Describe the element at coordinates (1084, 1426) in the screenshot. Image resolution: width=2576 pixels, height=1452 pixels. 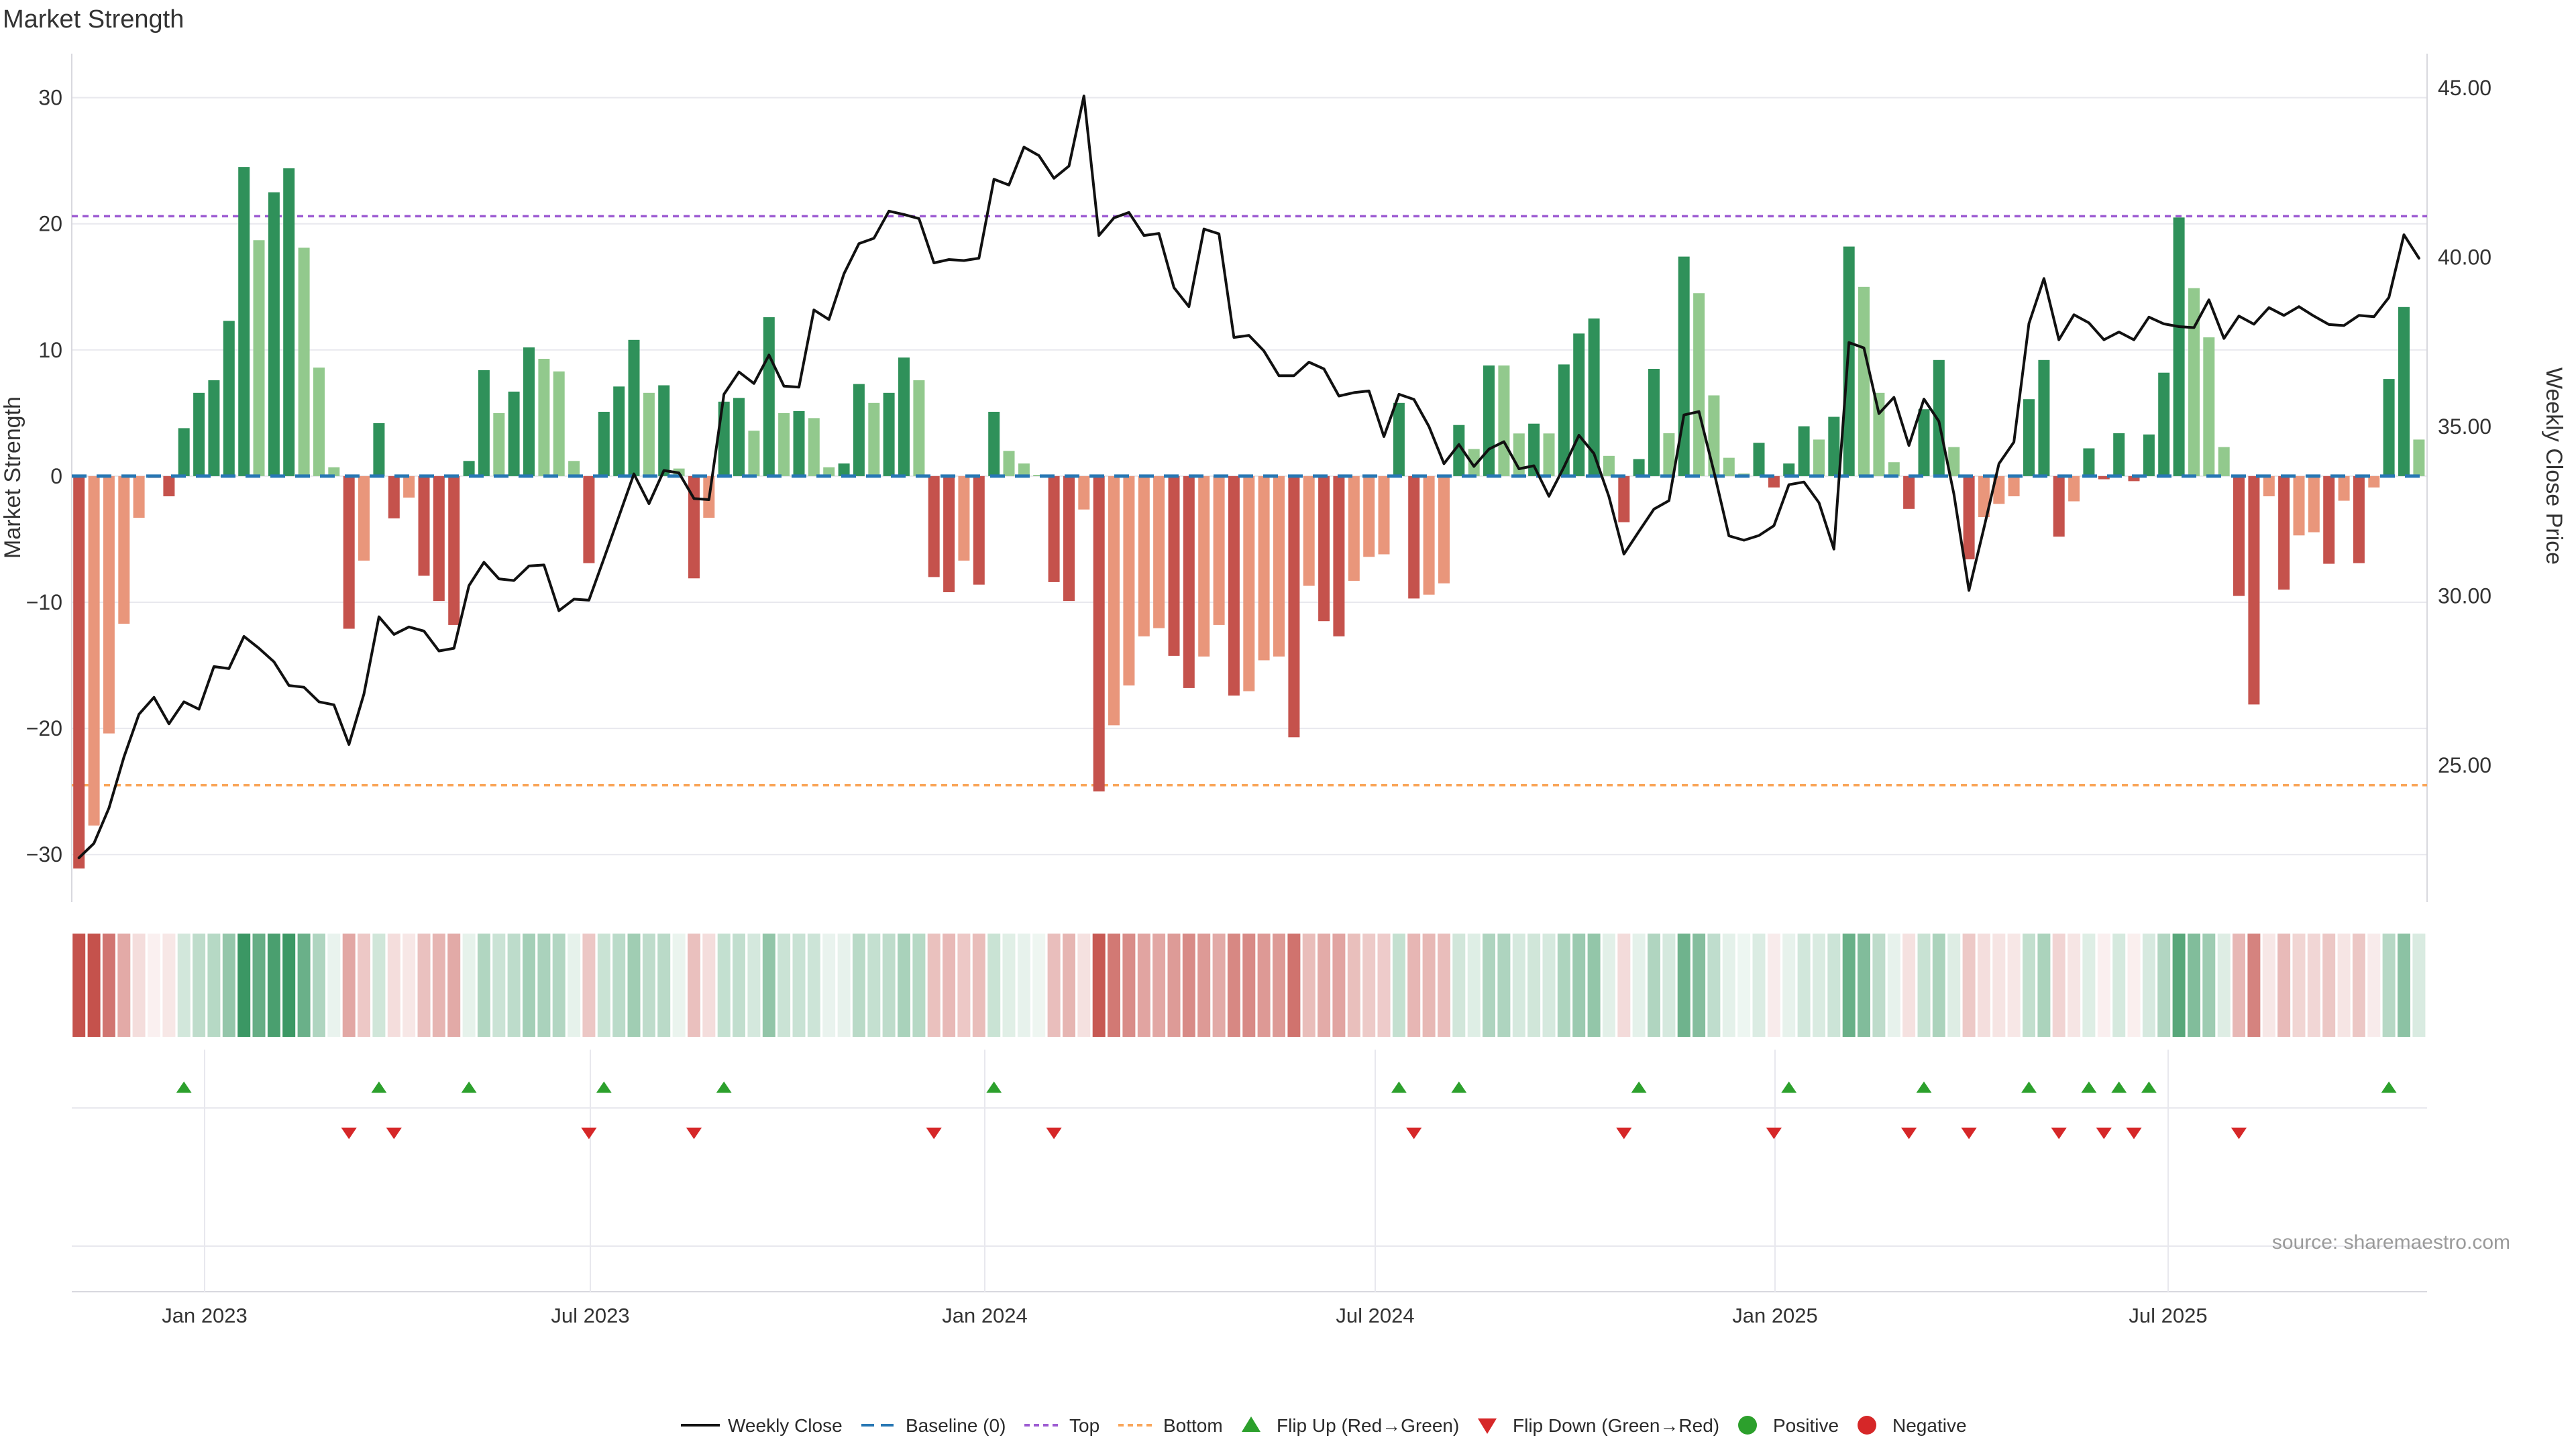
I see `svg-text: Top` at that location.